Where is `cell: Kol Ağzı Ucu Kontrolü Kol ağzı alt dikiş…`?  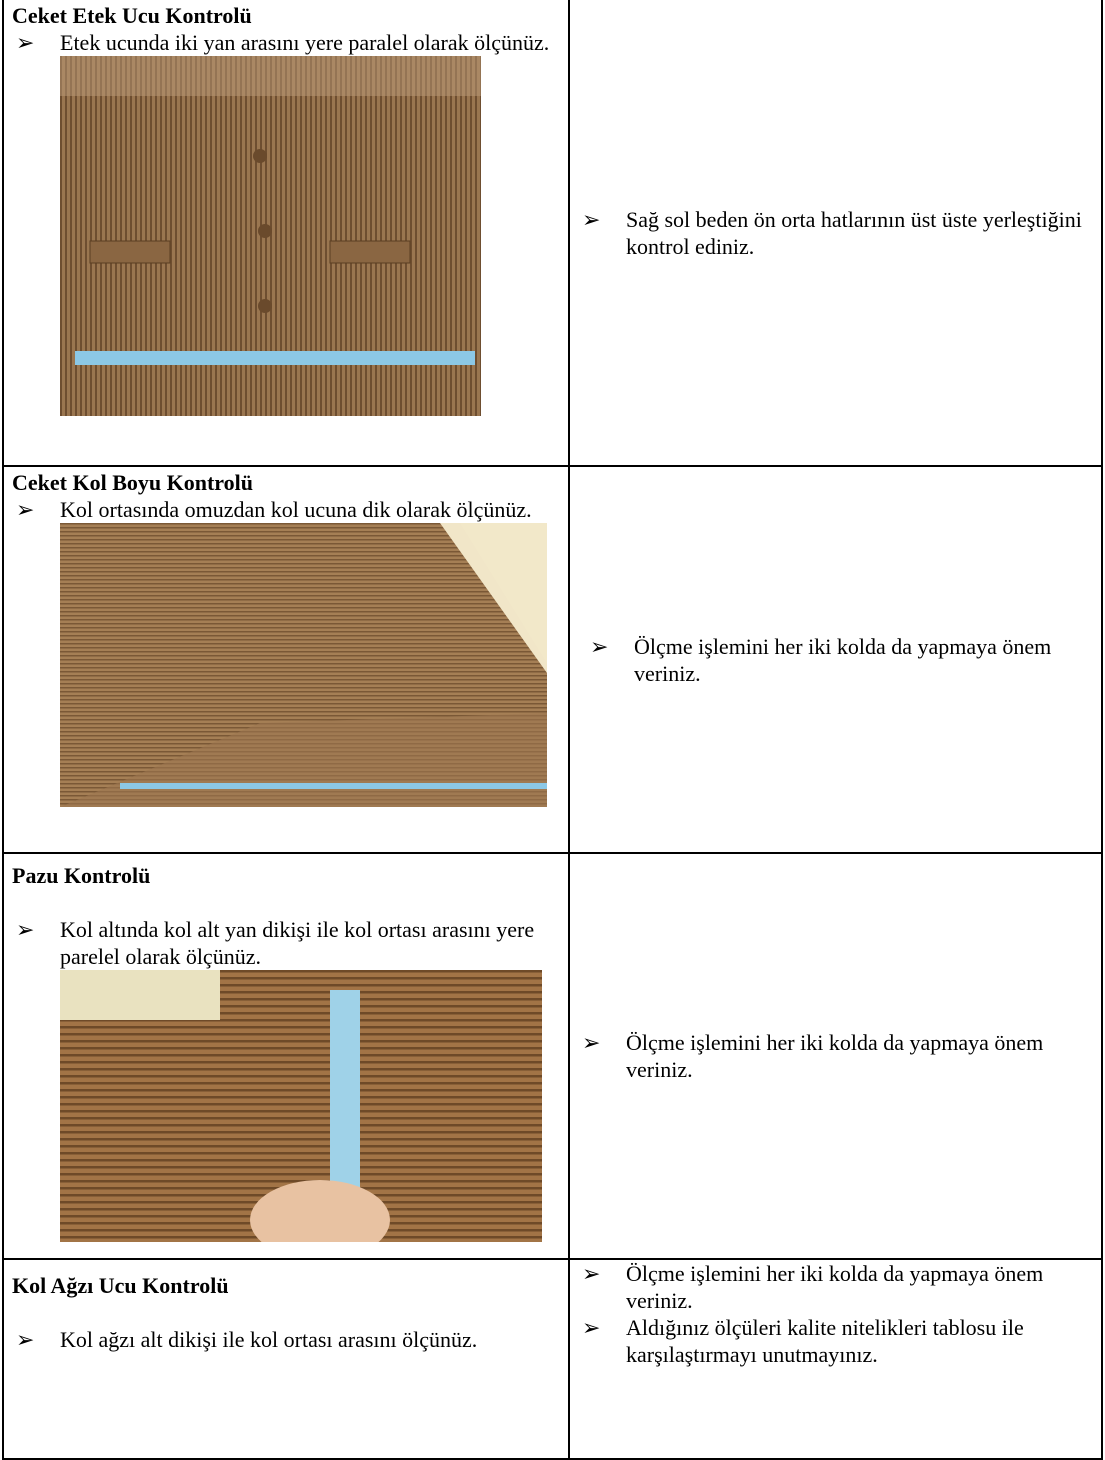 cell: Kol Ağzı Ucu Kontrolü Kol ağzı alt dikiş… is located at coordinates (286, 1359).